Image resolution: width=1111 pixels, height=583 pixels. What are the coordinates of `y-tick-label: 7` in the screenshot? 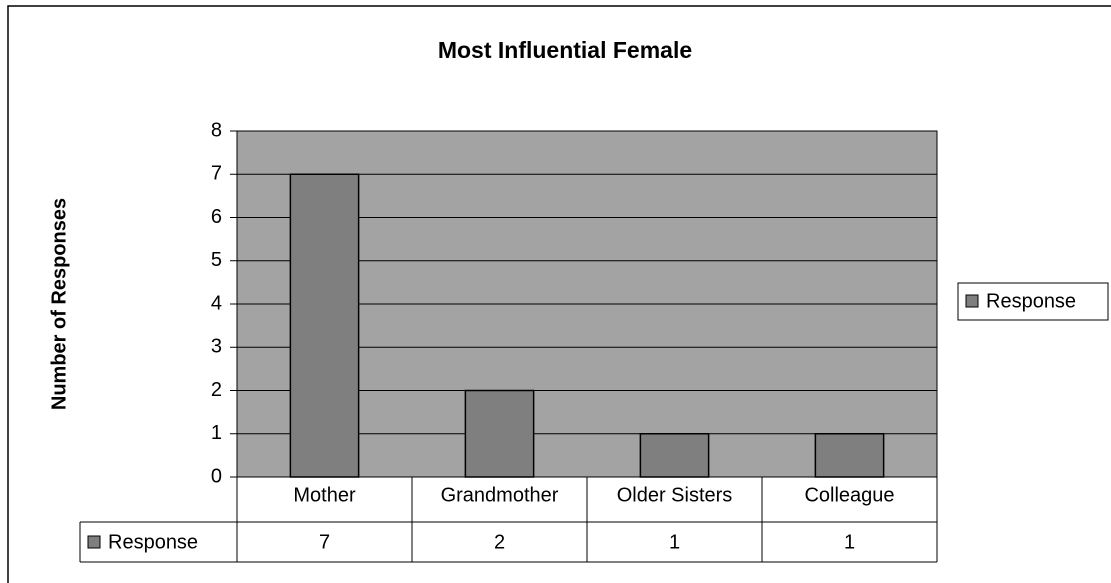 It's located at (216, 174).